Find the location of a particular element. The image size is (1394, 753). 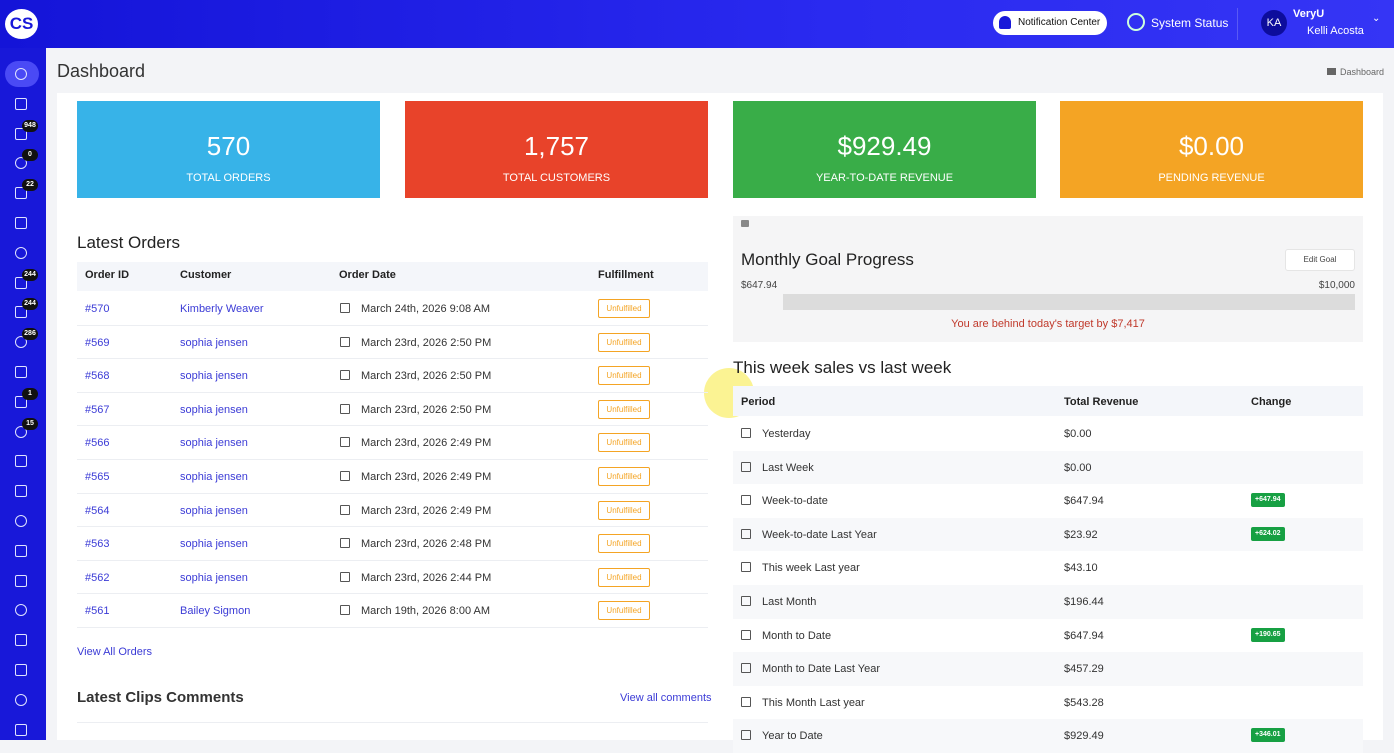

order-id: #566 is located at coordinates (97, 443).